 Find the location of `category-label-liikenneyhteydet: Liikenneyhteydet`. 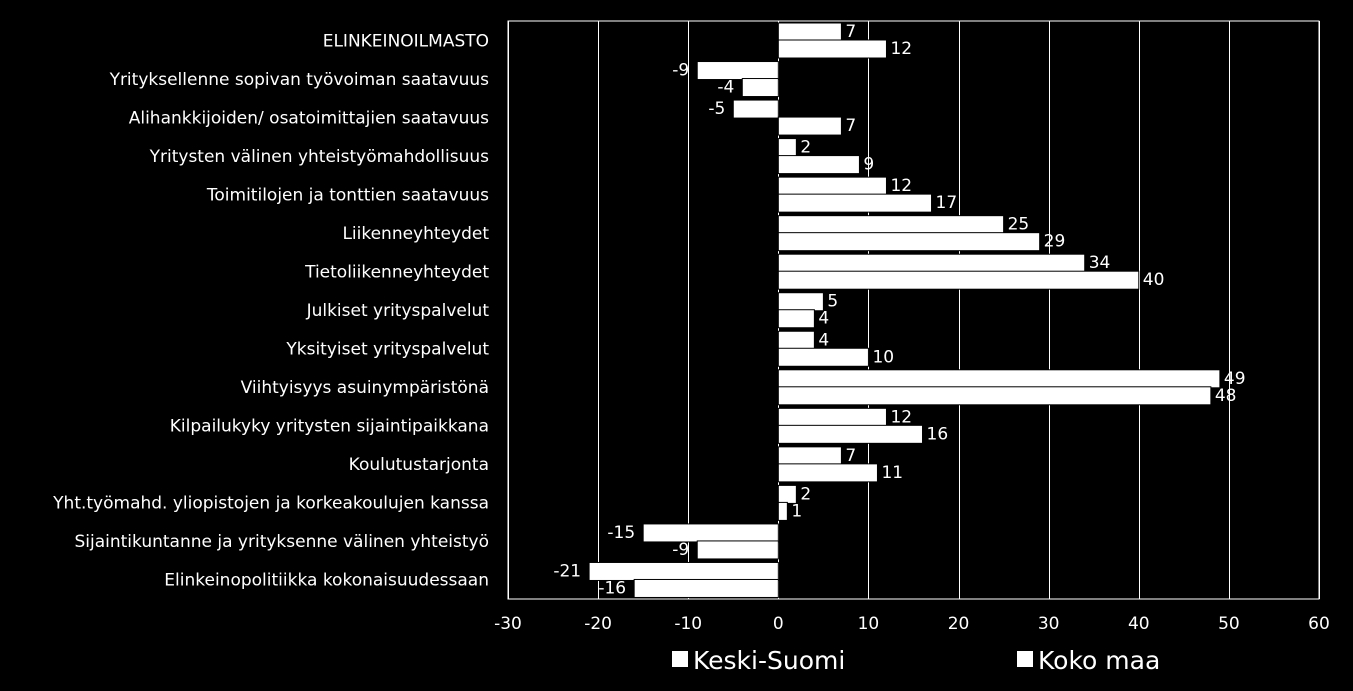

category-label-liikenneyhteydet: Liikenneyhteydet is located at coordinates (415, 234).